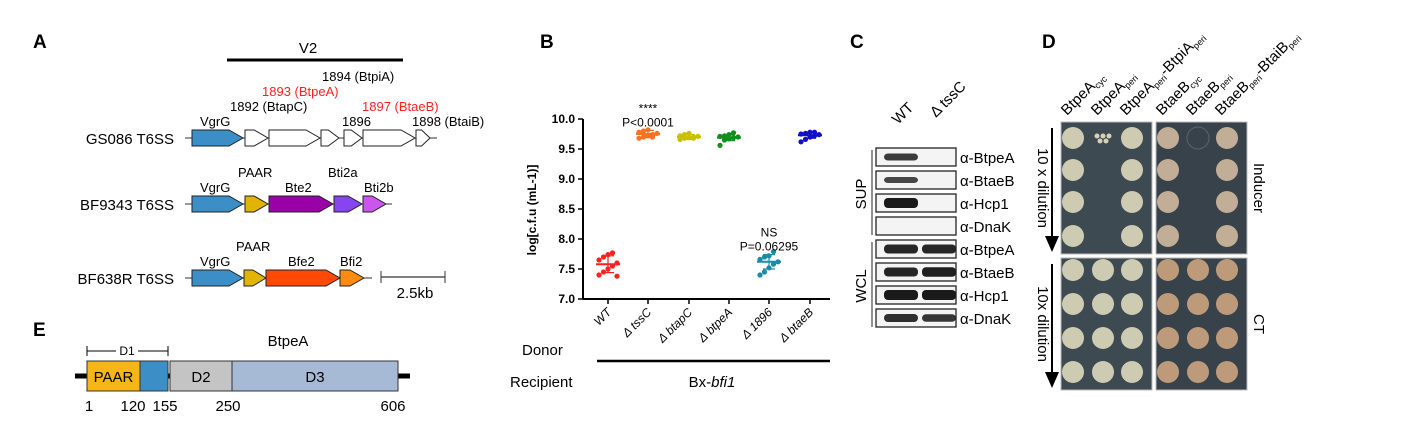  What do you see at coordinates (314, 377) in the screenshot?
I see `domain-label: D3` at bounding box center [314, 377].